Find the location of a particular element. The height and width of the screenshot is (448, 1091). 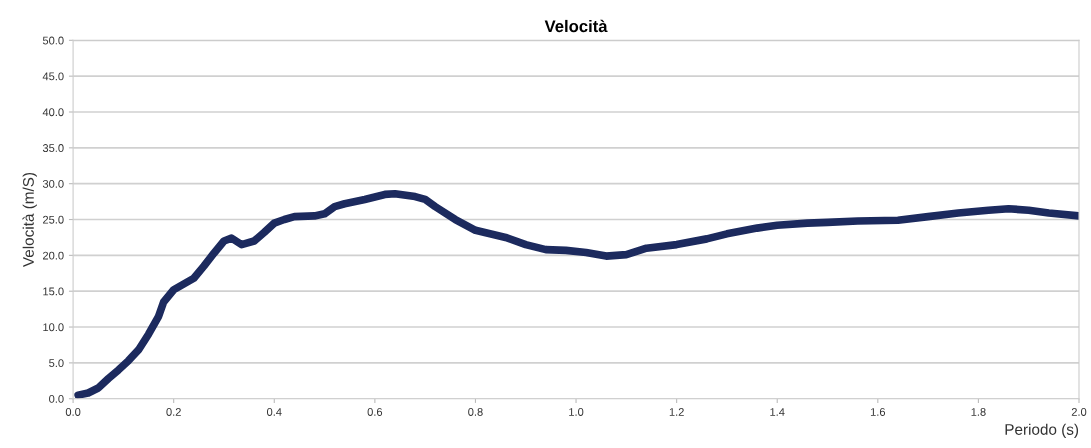

y-tick-label: 15.0 is located at coordinates (53, 291).